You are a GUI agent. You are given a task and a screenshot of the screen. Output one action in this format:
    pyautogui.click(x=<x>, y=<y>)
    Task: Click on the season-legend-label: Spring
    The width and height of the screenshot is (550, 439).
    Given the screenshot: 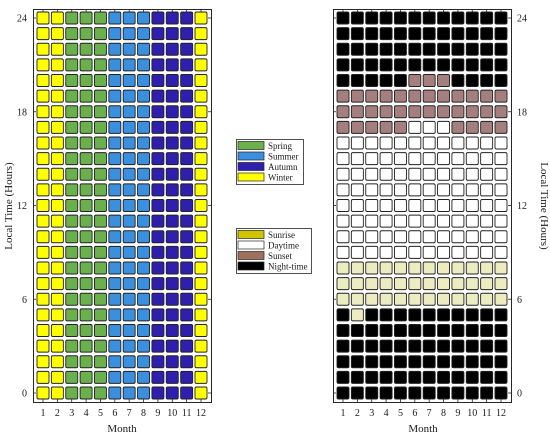 What is the action you would take?
    pyautogui.click(x=280, y=146)
    